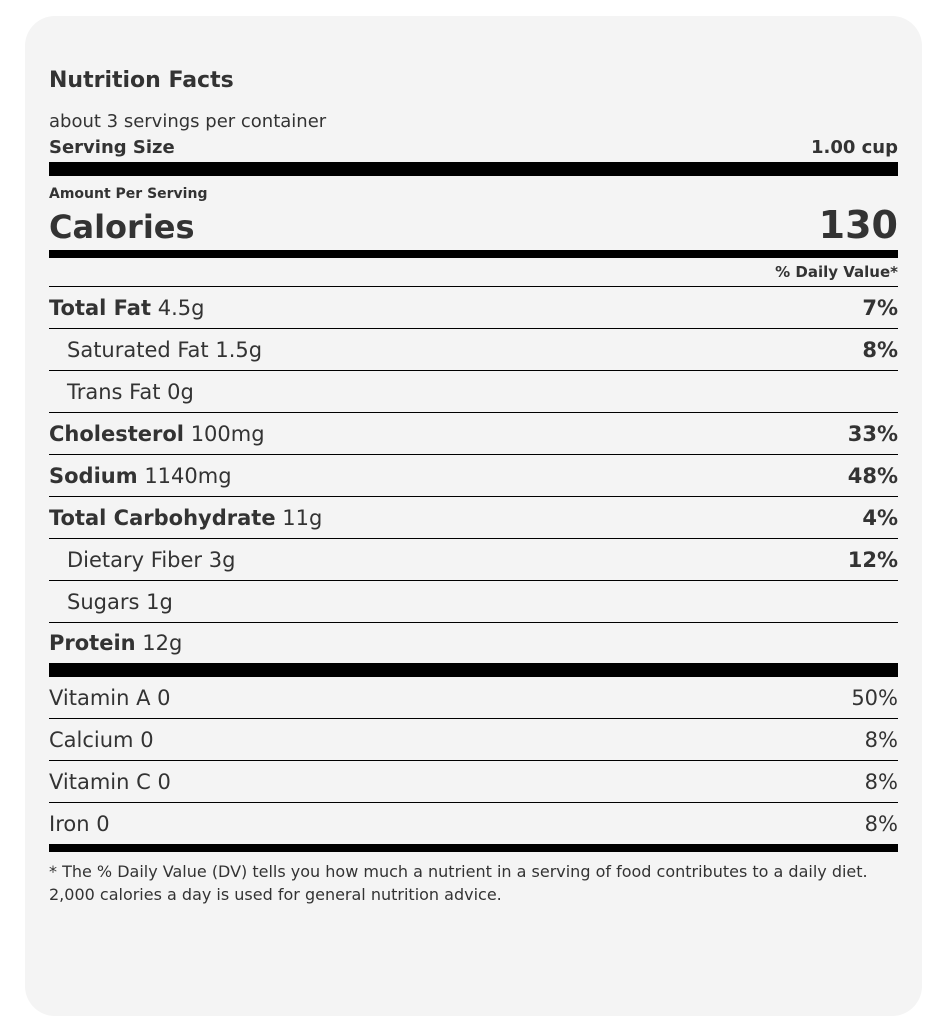  I want to click on serving-size-row: Serving Size 1.00 cup, so click(473, 155).